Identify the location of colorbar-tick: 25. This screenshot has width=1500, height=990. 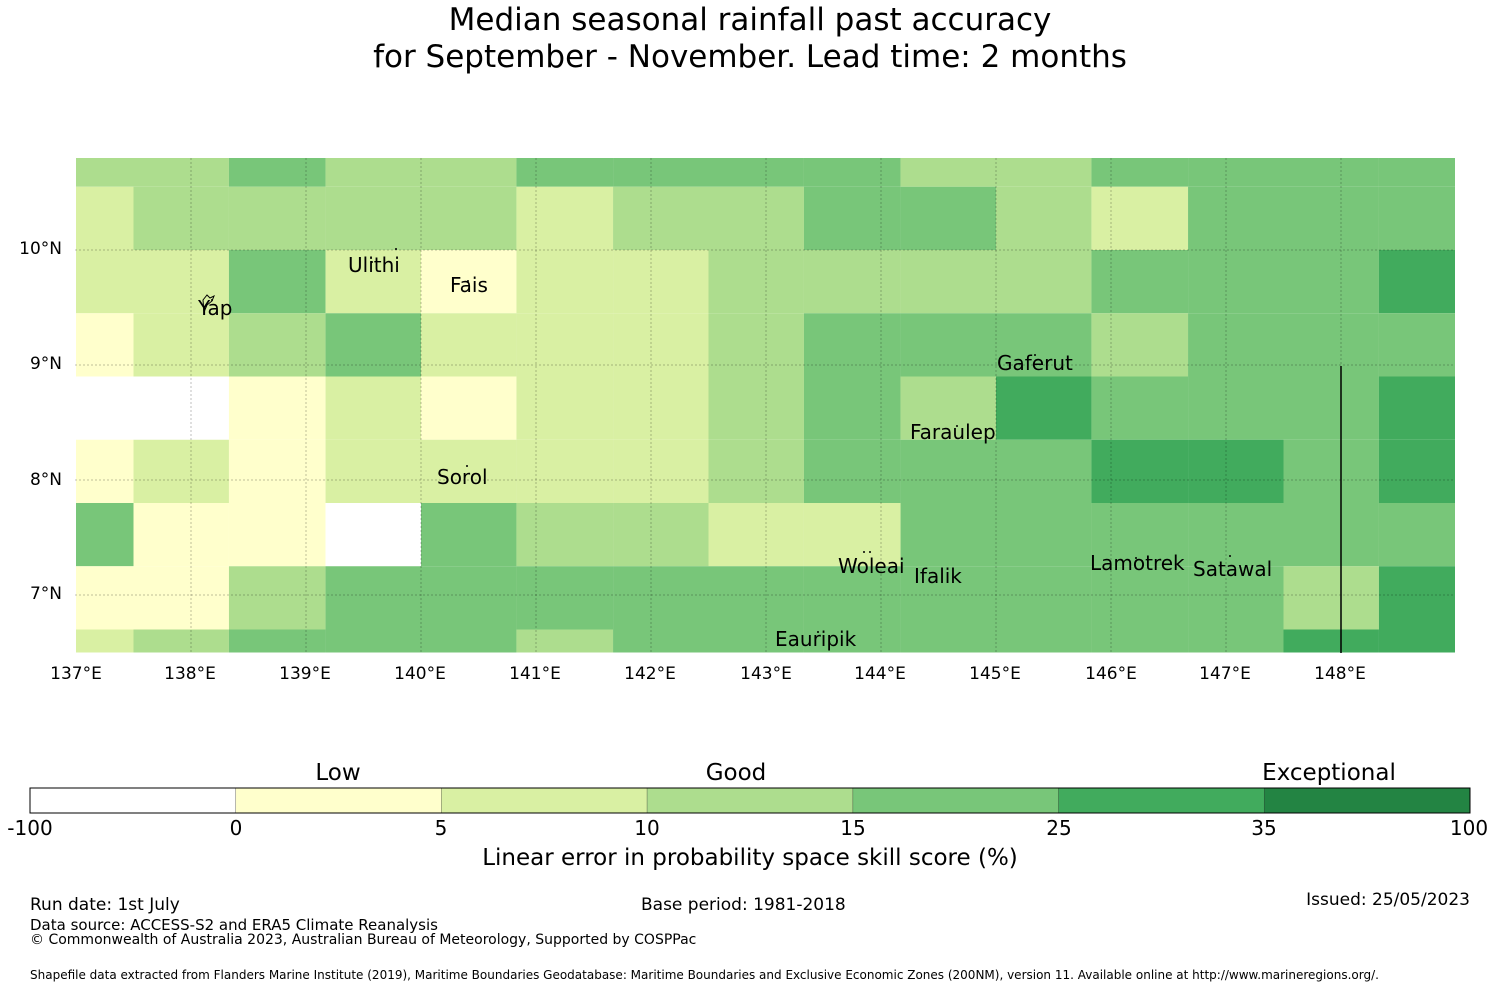
(1059, 828).